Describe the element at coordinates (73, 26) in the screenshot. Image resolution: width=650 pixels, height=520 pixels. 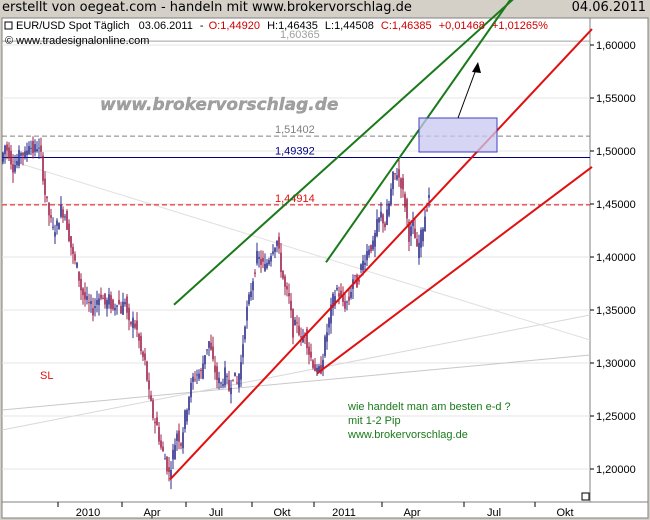
I see `instrument-label: EUR/USD Spot Täglich` at that location.